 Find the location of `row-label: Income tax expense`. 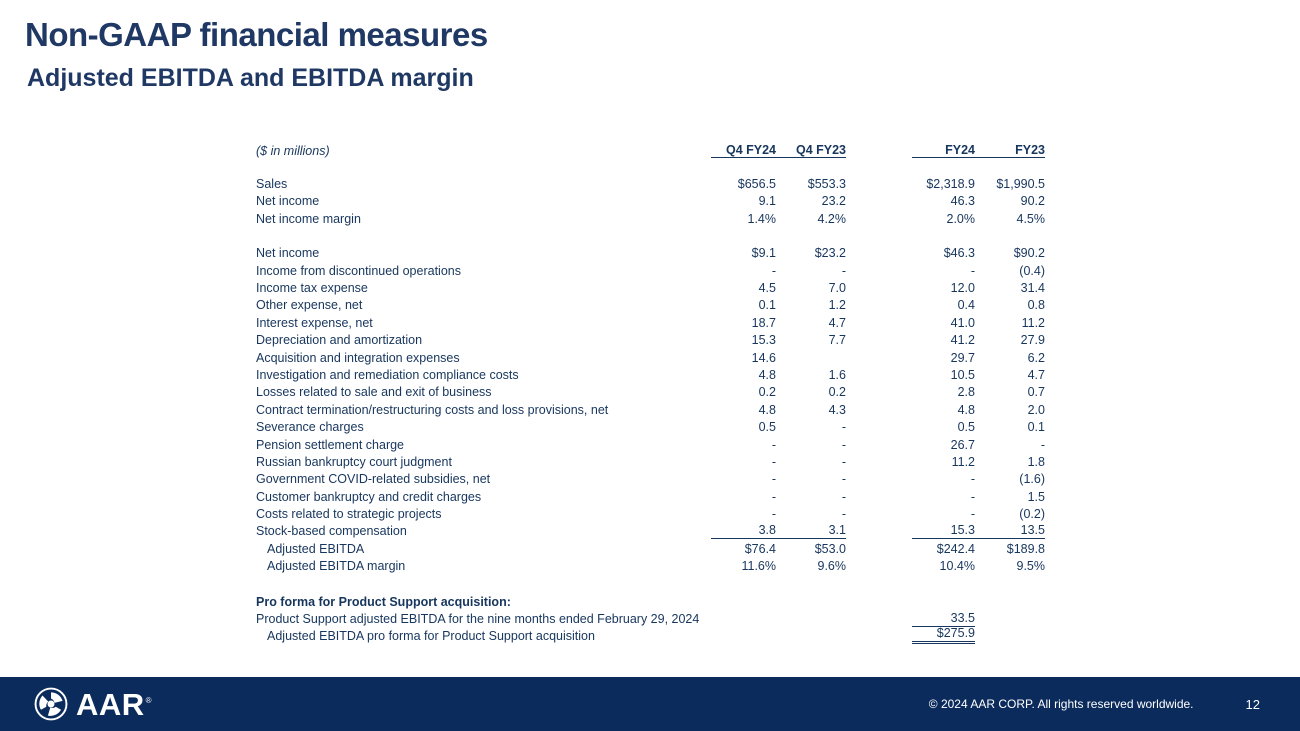

row-label: Income tax expense is located at coordinates (312, 287).